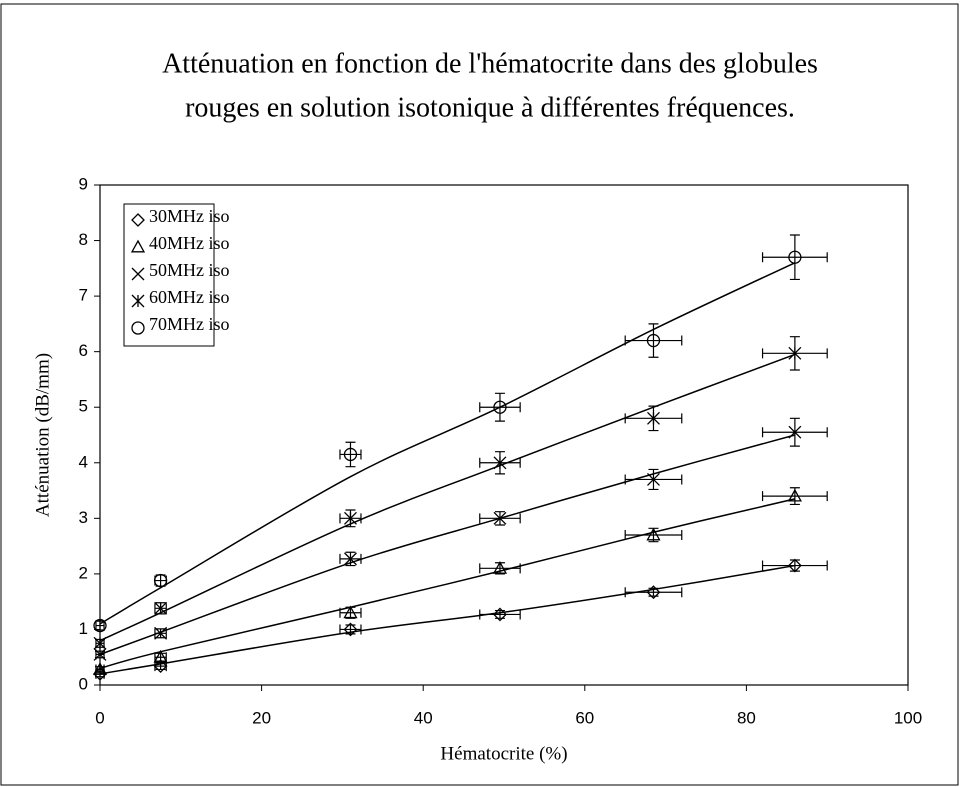 The width and height of the screenshot is (960, 787). What do you see at coordinates (83, 350) in the screenshot?
I see `y-tick-label: 6` at bounding box center [83, 350].